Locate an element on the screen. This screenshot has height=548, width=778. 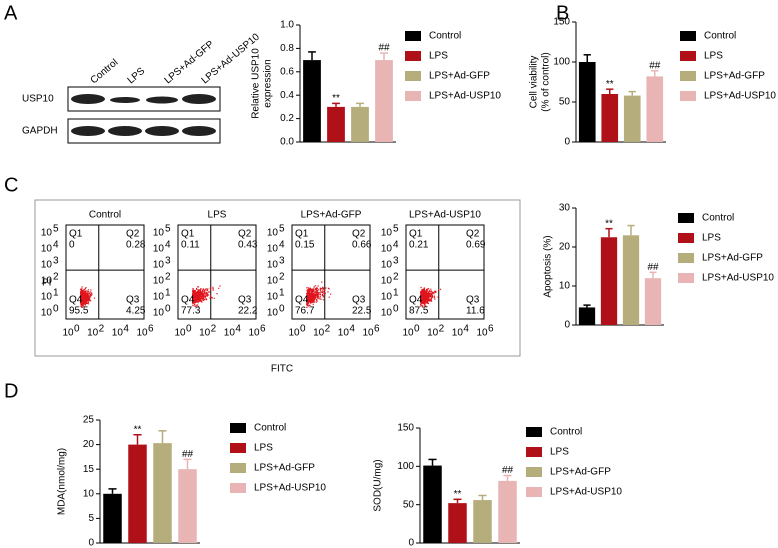
significance: ** is located at coordinates (609, 223).